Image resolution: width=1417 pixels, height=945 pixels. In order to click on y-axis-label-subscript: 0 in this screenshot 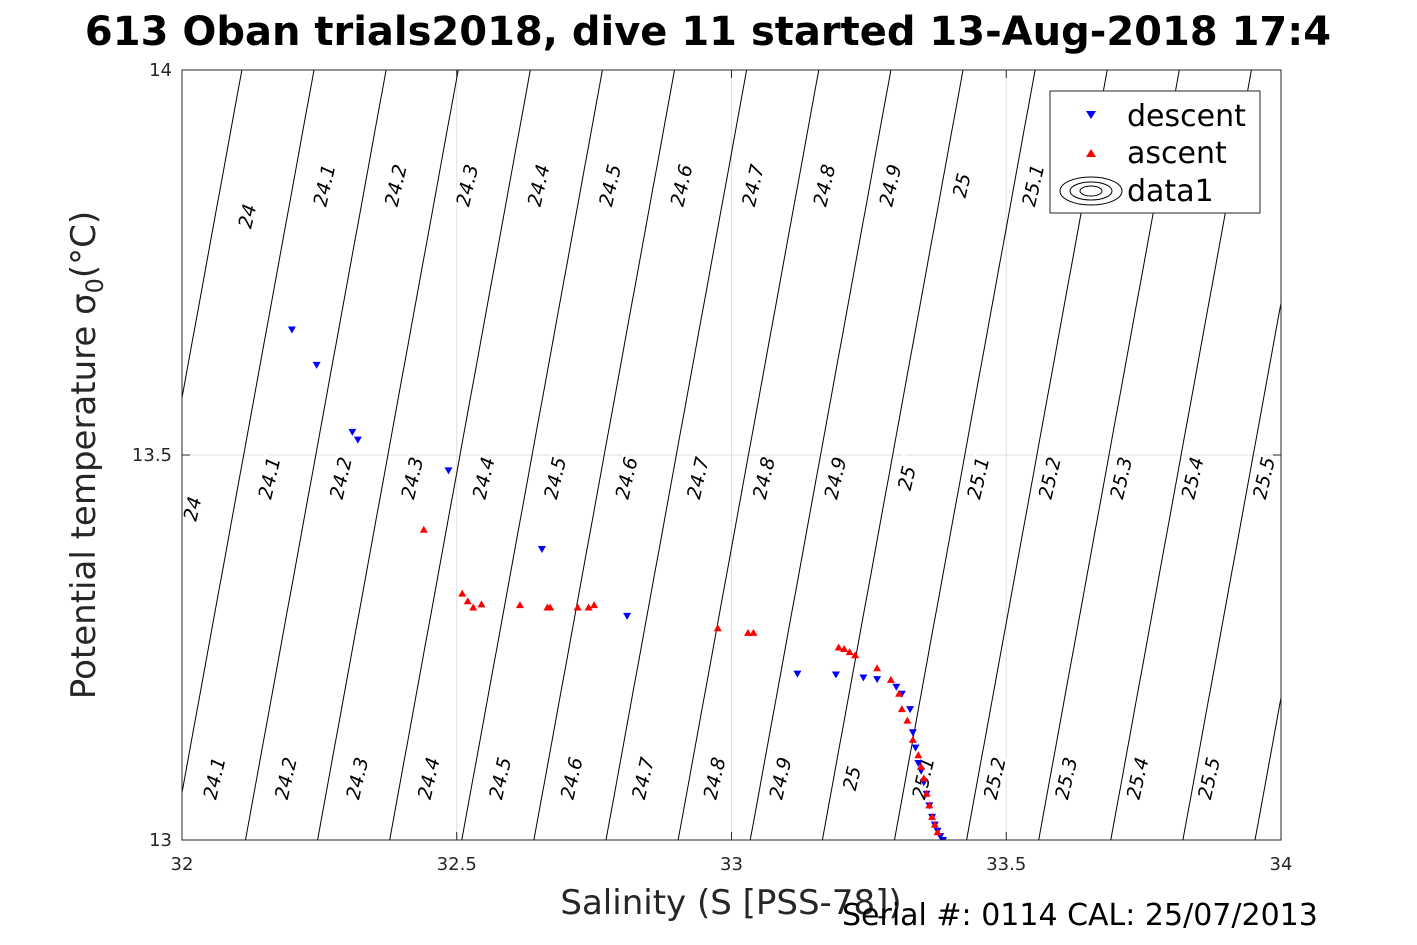, I will do `click(95, 285)`.